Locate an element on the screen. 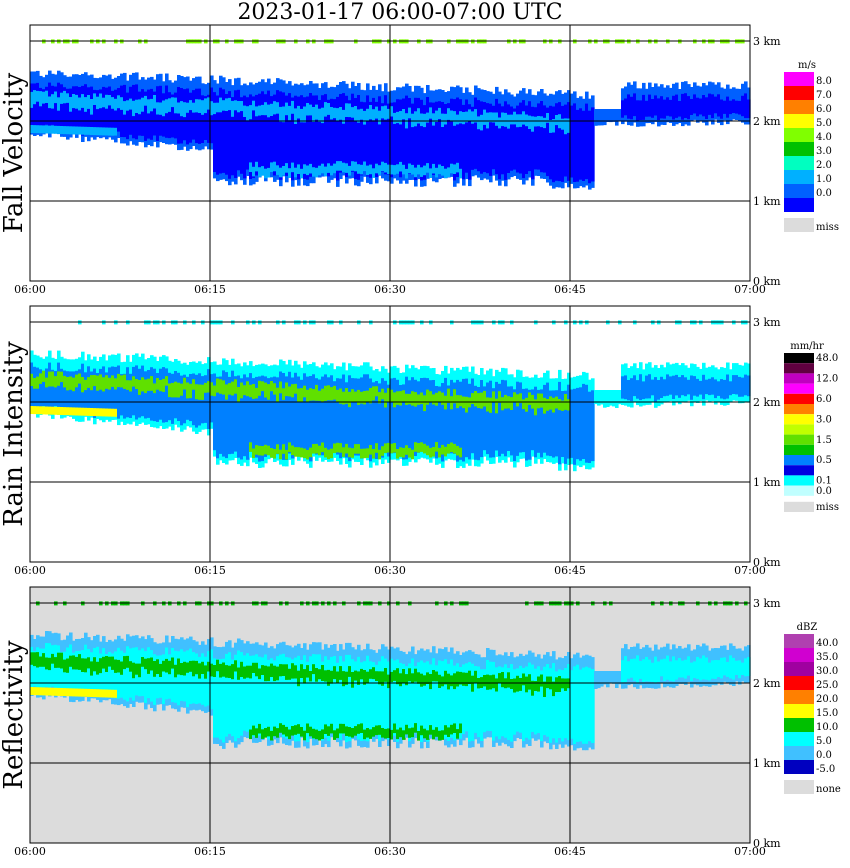 The width and height of the screenshot is (850, 868). x-tick-label: 06:00 is located at coordinates (30, 851).